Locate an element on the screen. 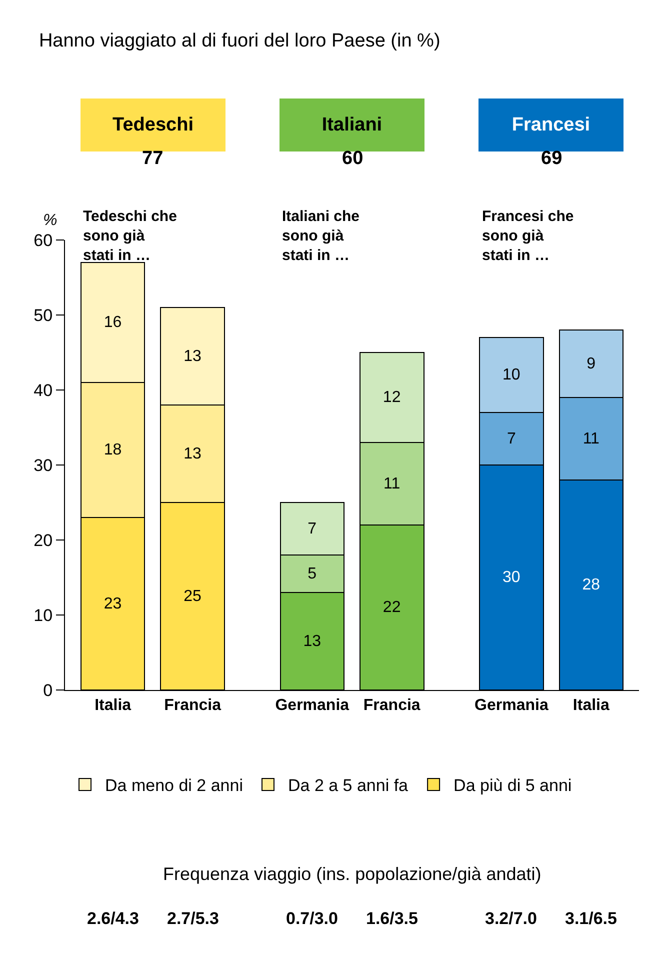  text: 60 is located at coordinates (353, 158).